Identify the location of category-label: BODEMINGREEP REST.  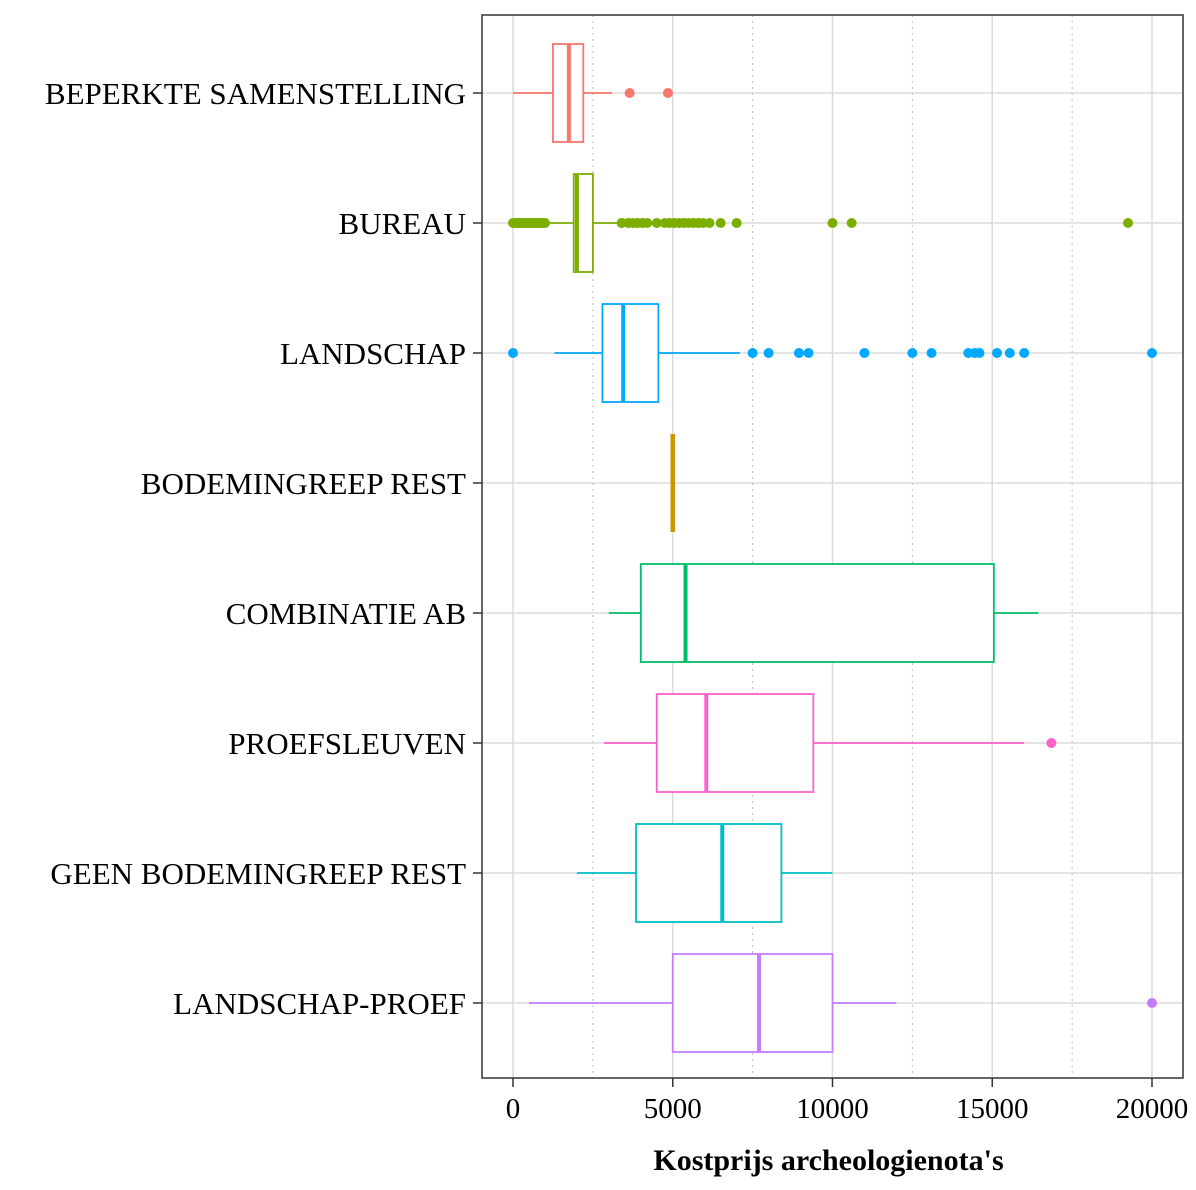
(303, 483).